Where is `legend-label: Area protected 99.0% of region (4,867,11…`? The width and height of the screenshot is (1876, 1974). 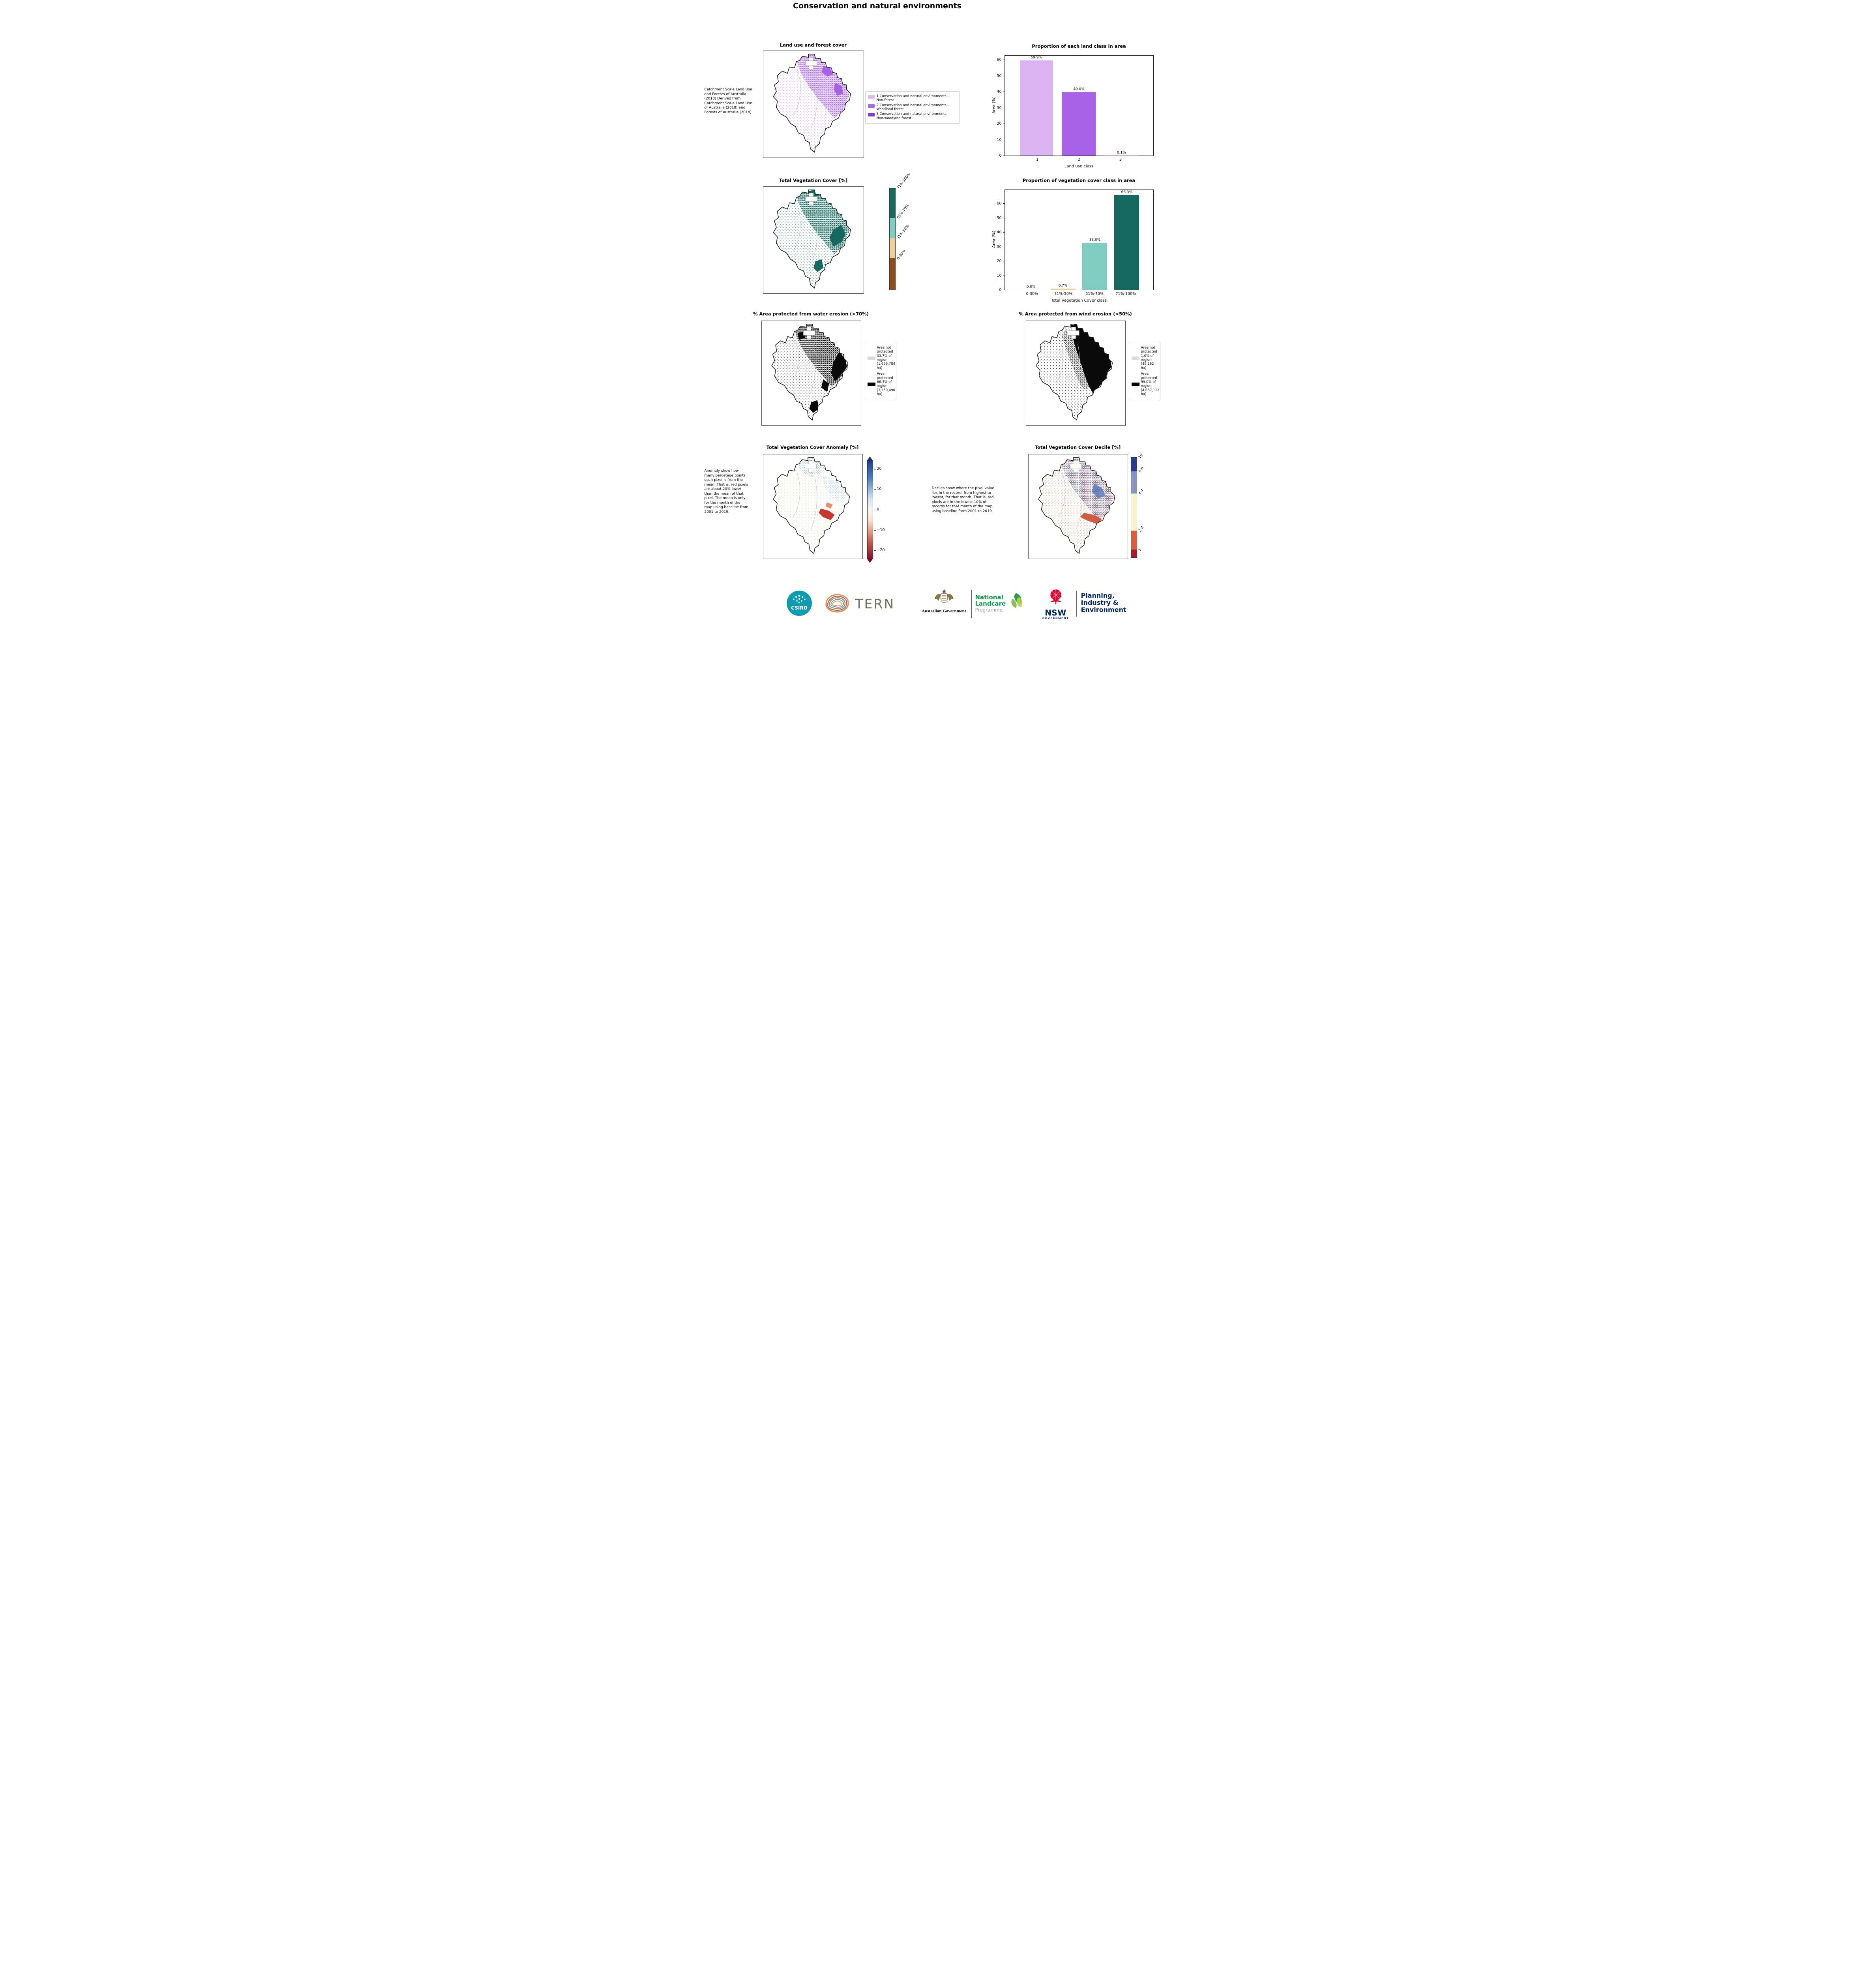
legend-label: Area protected 99.0% of region (4,867,11… is located at coordinates (1150, 384).